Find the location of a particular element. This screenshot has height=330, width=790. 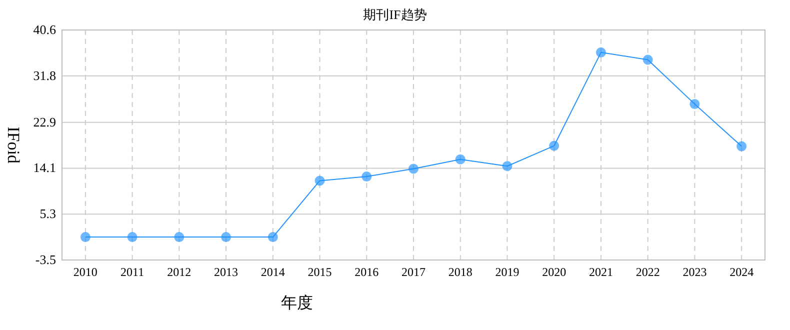

x-tick-label: 2021 is located at coordinates (600, 272).